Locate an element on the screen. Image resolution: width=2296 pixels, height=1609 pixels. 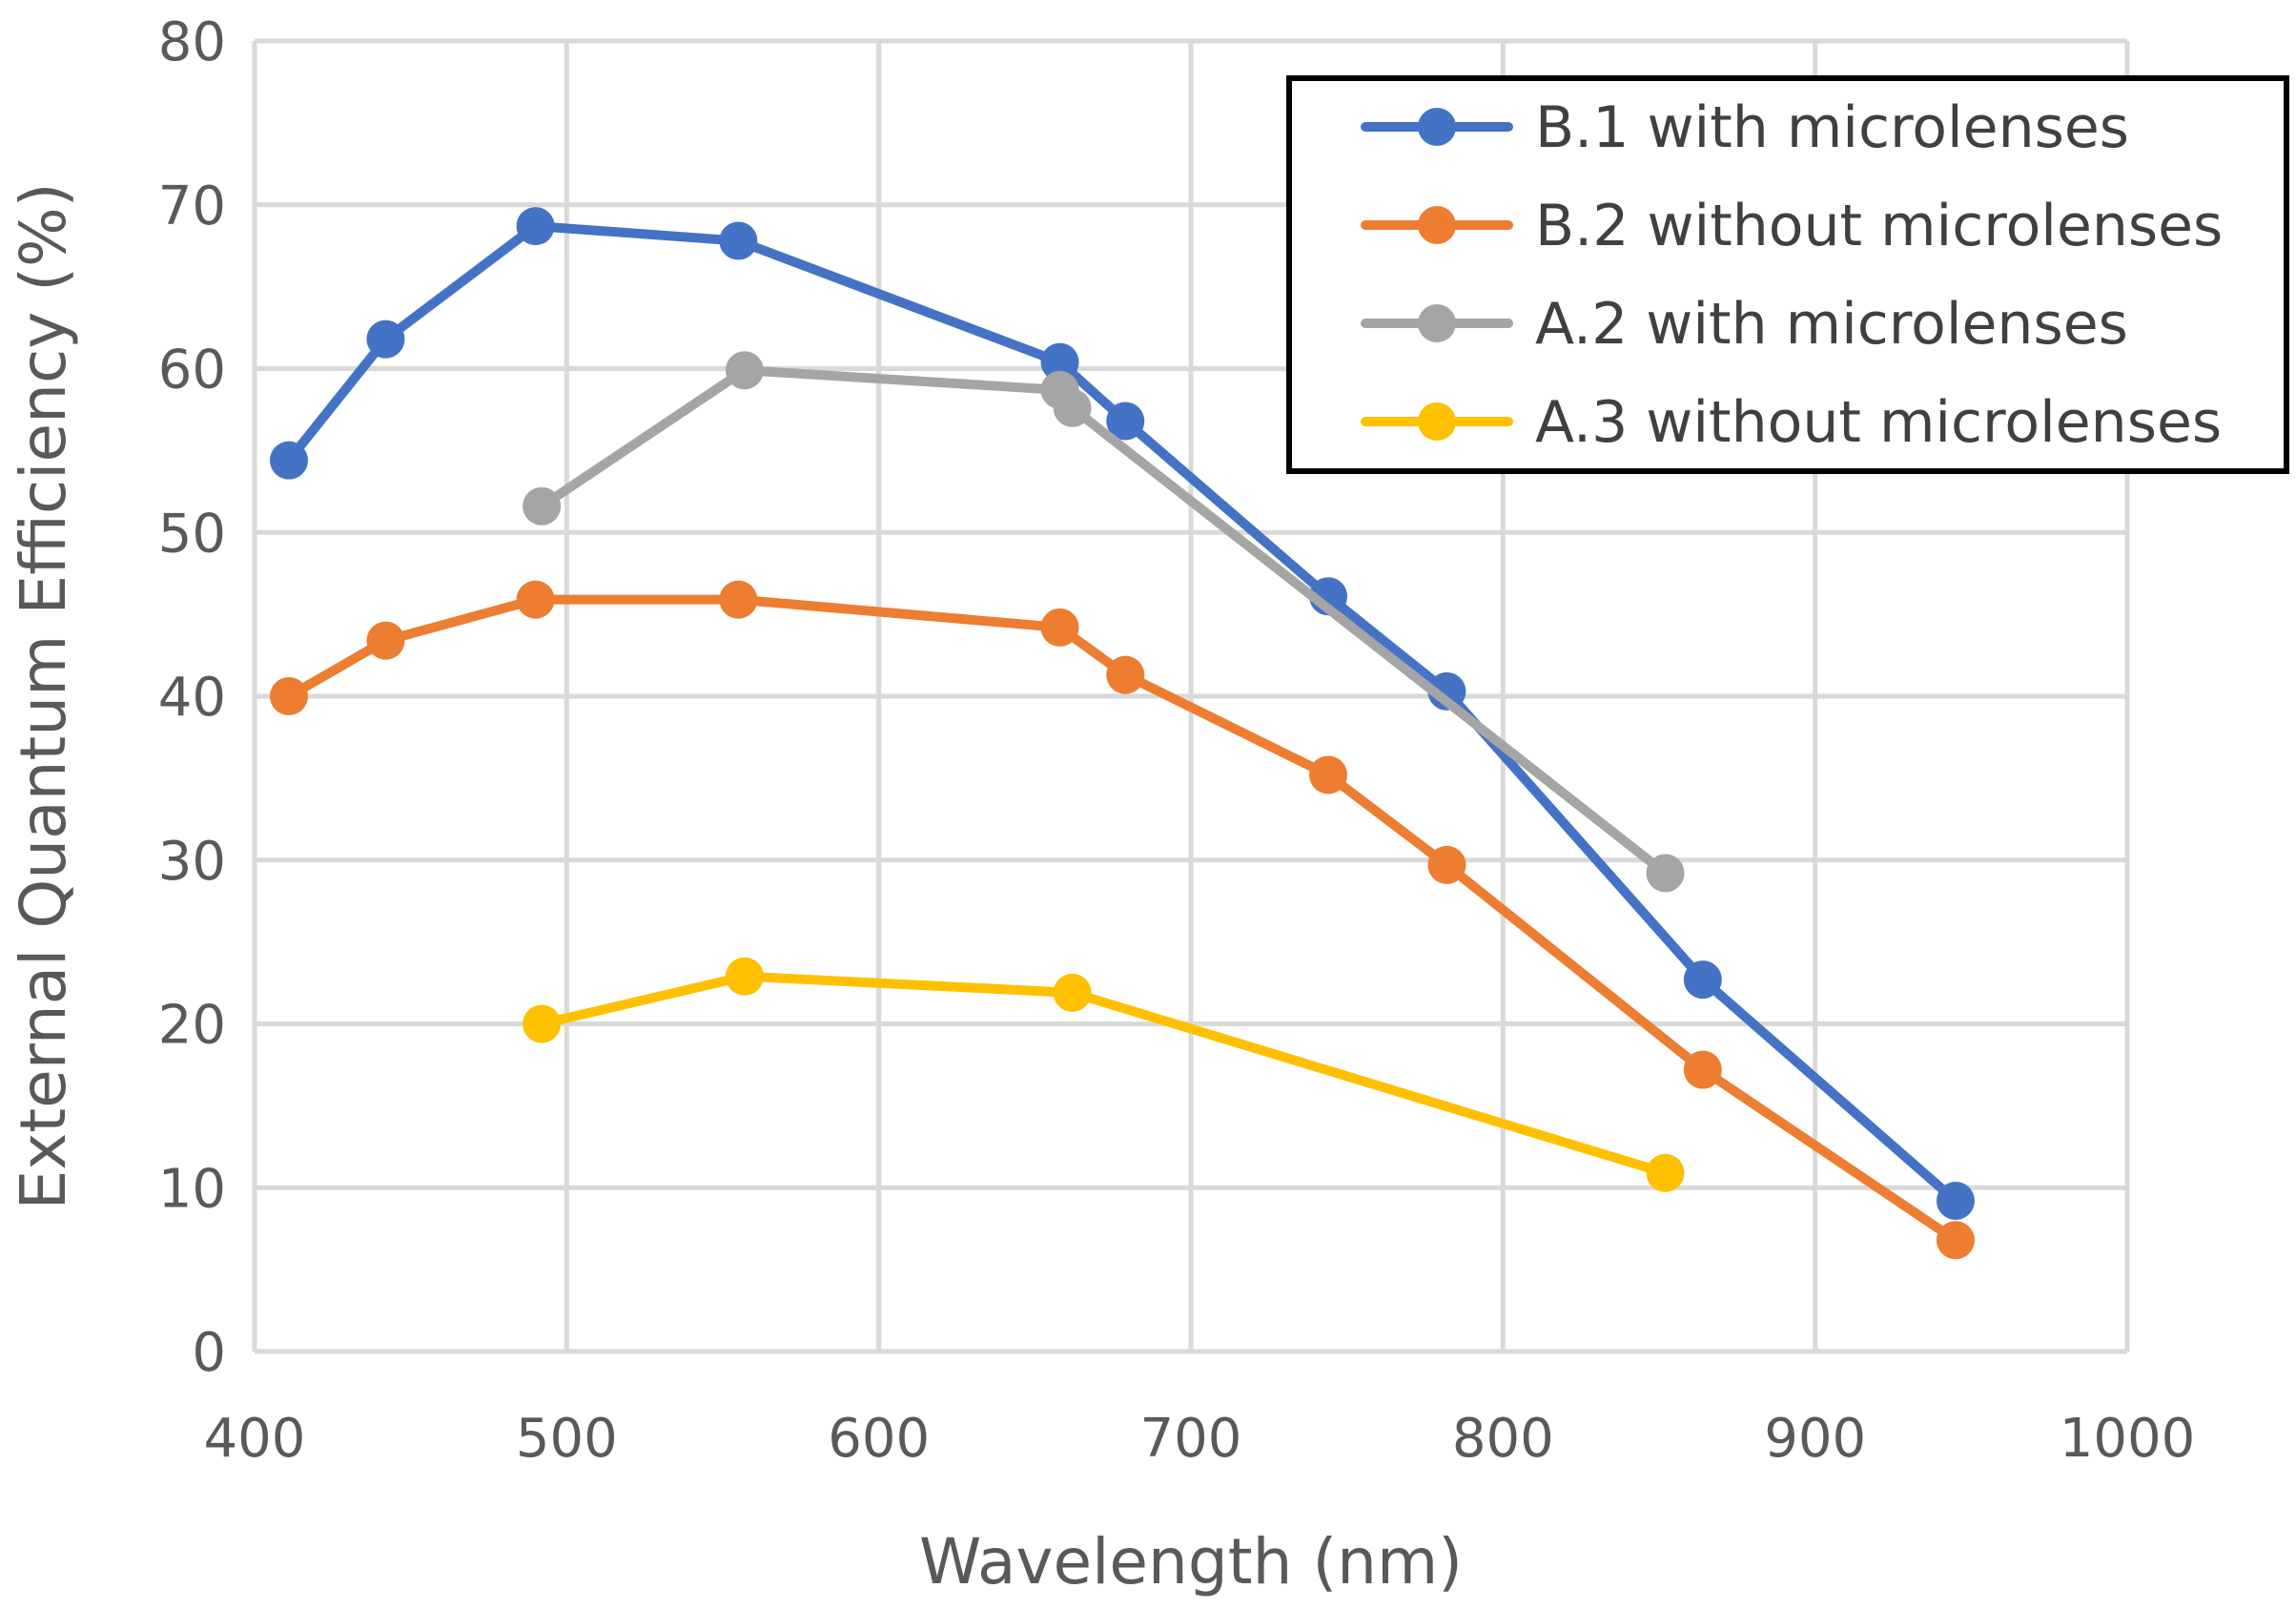
x-tick-label: 400 is located at coordinates (255, 1439).